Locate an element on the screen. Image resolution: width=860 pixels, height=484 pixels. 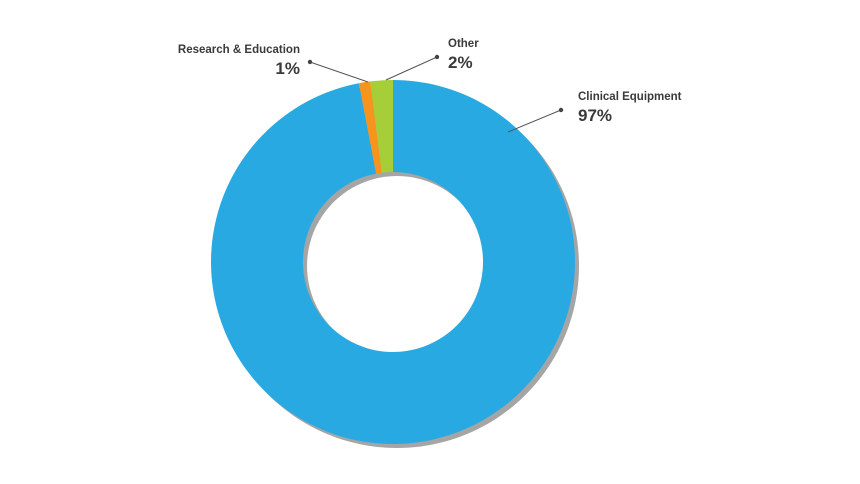
slice-name: Other is located at coordinates (463, 44).